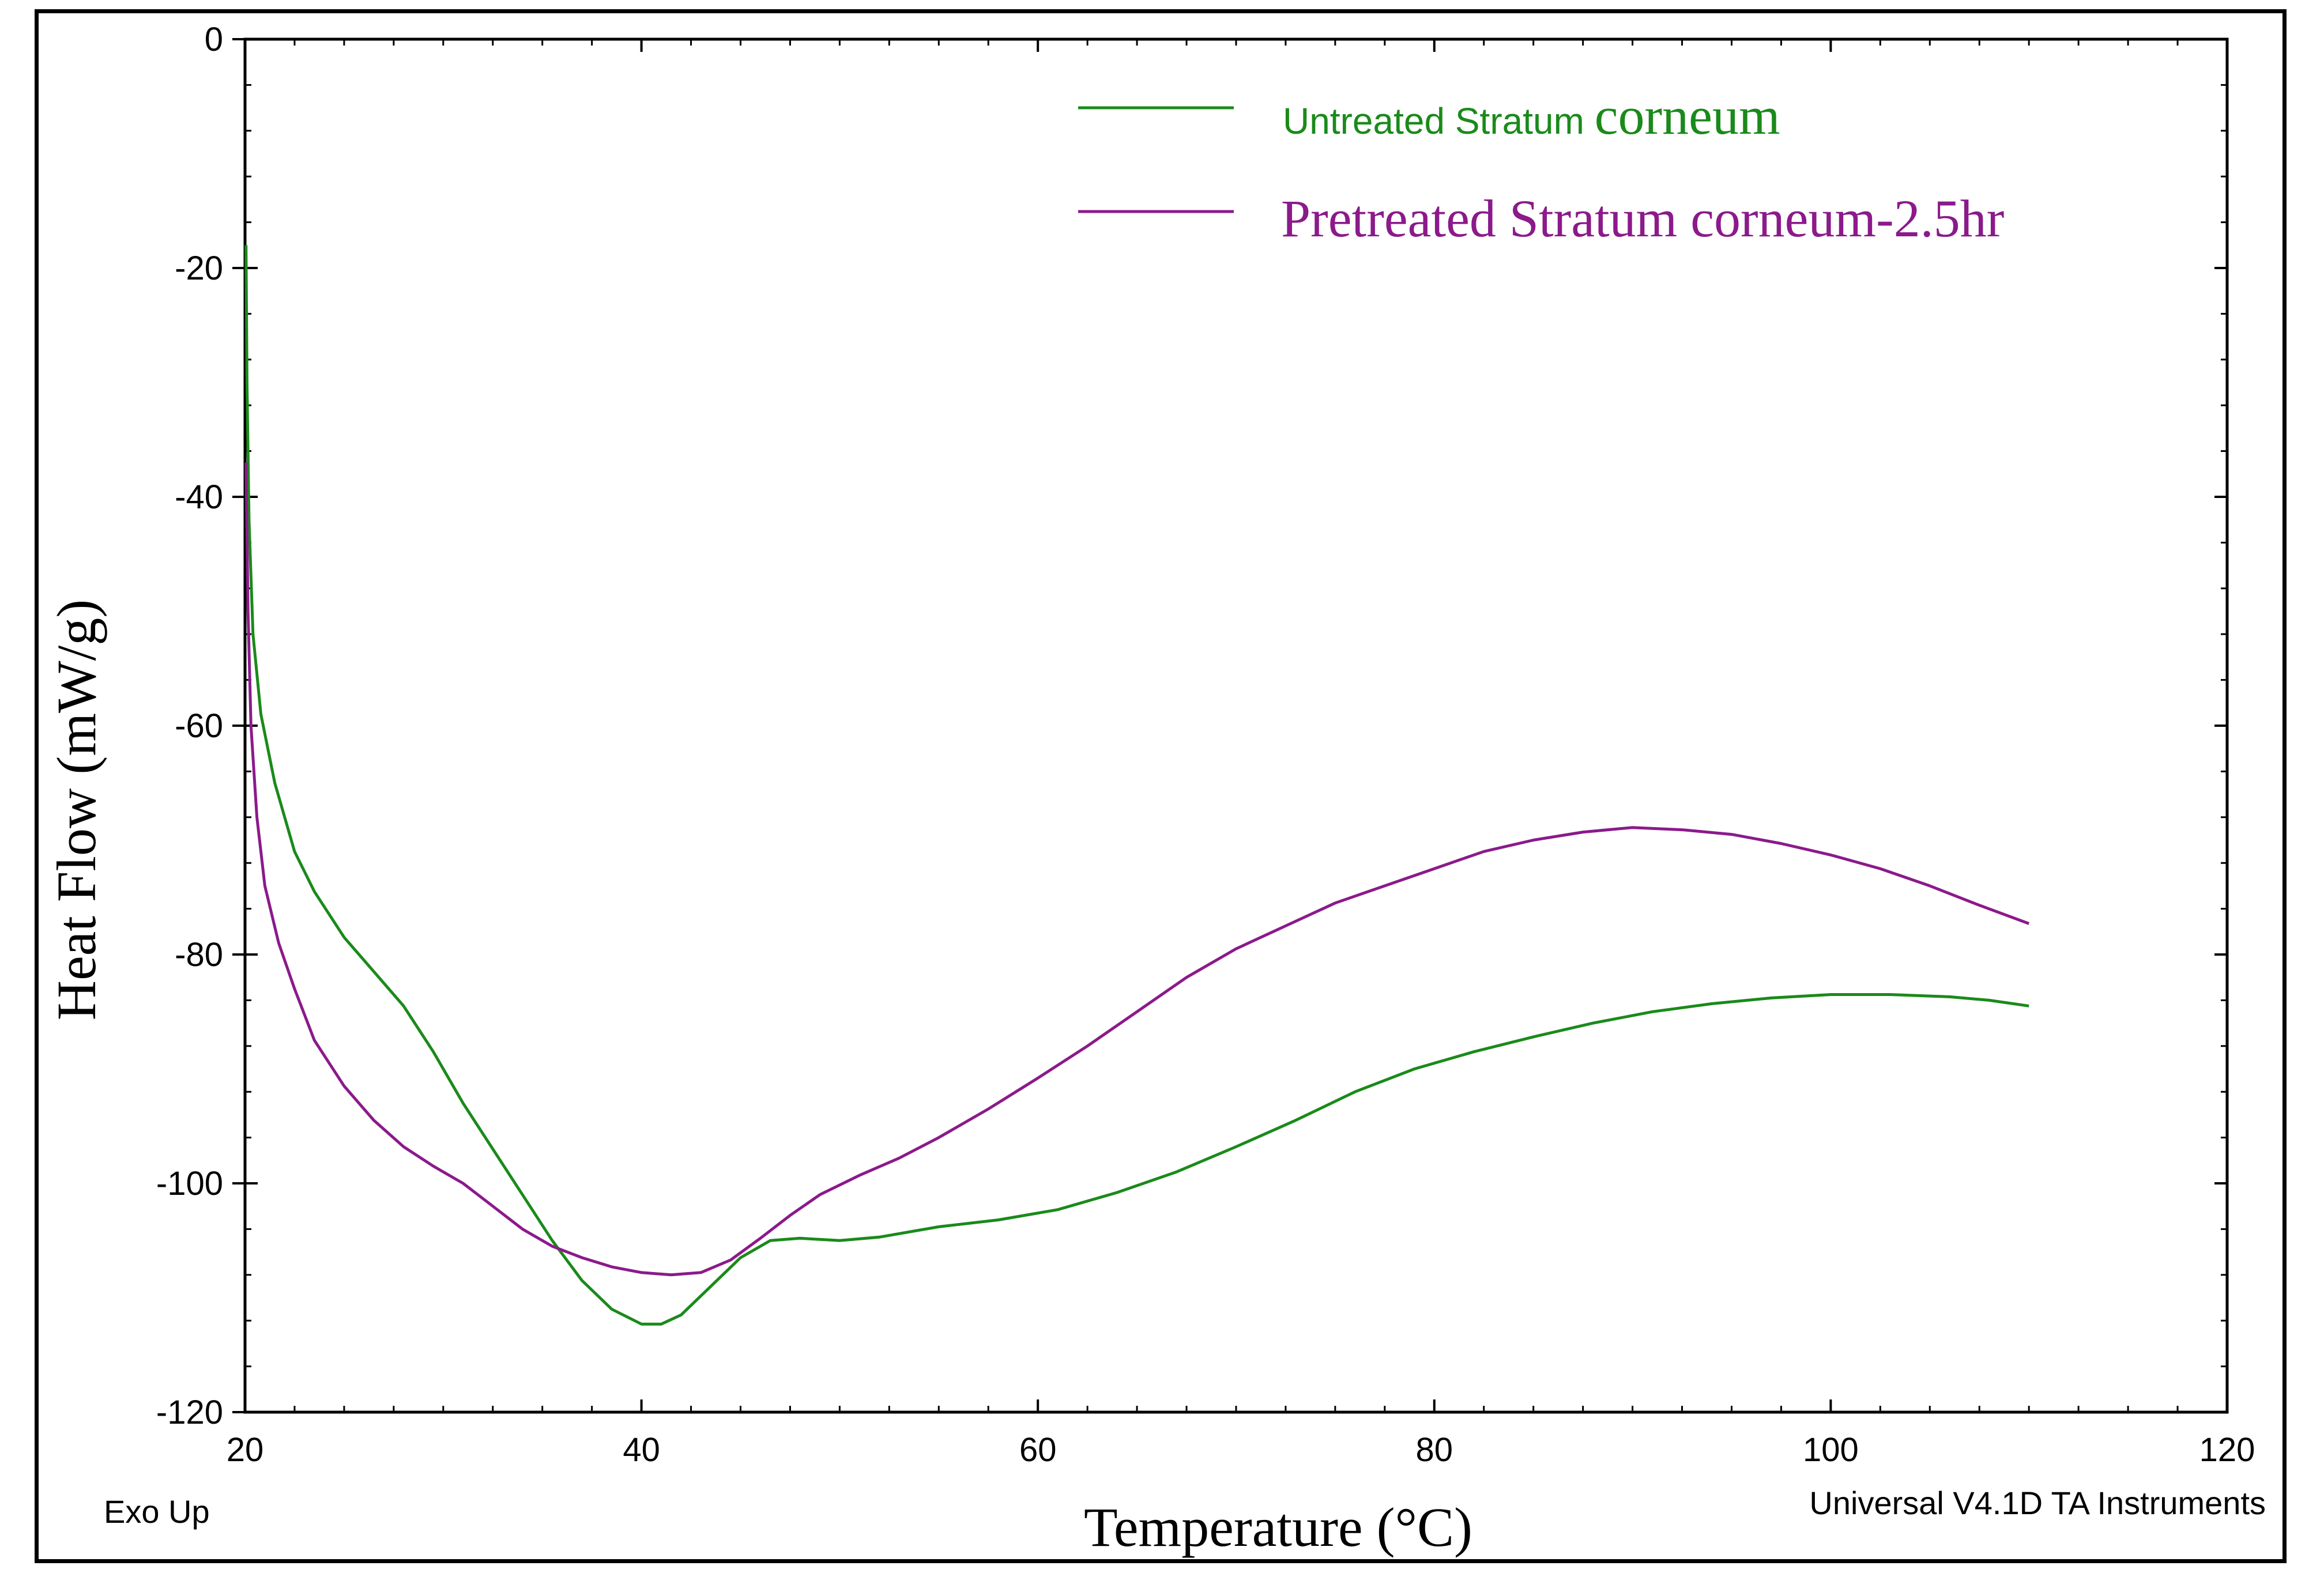  I want to click on y-tick-label: -80, so click(199, 955).